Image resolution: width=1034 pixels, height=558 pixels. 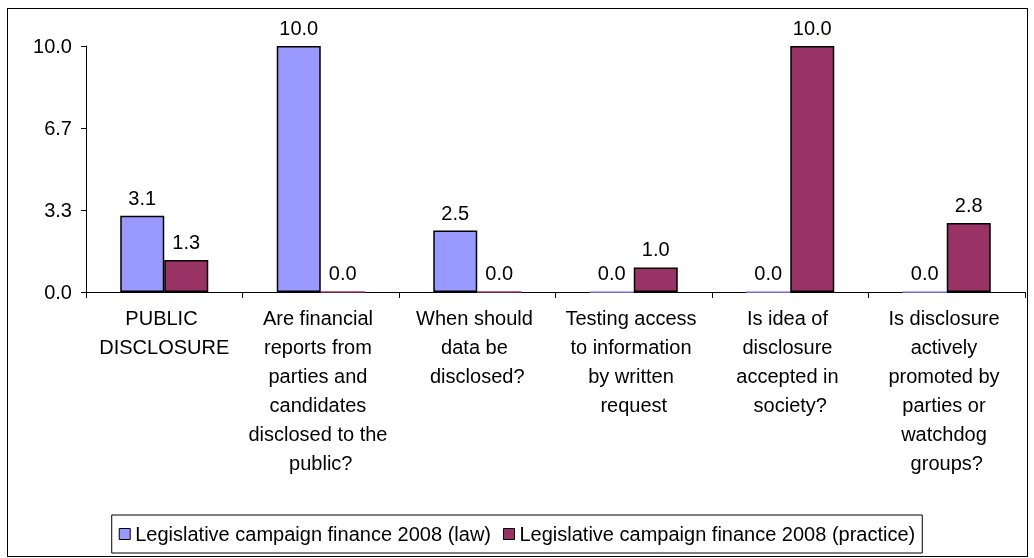 What do you see at coordinates (186, 242) in the screenshot?
I see `data-label: 1.3` at bounding box center [186, 242].